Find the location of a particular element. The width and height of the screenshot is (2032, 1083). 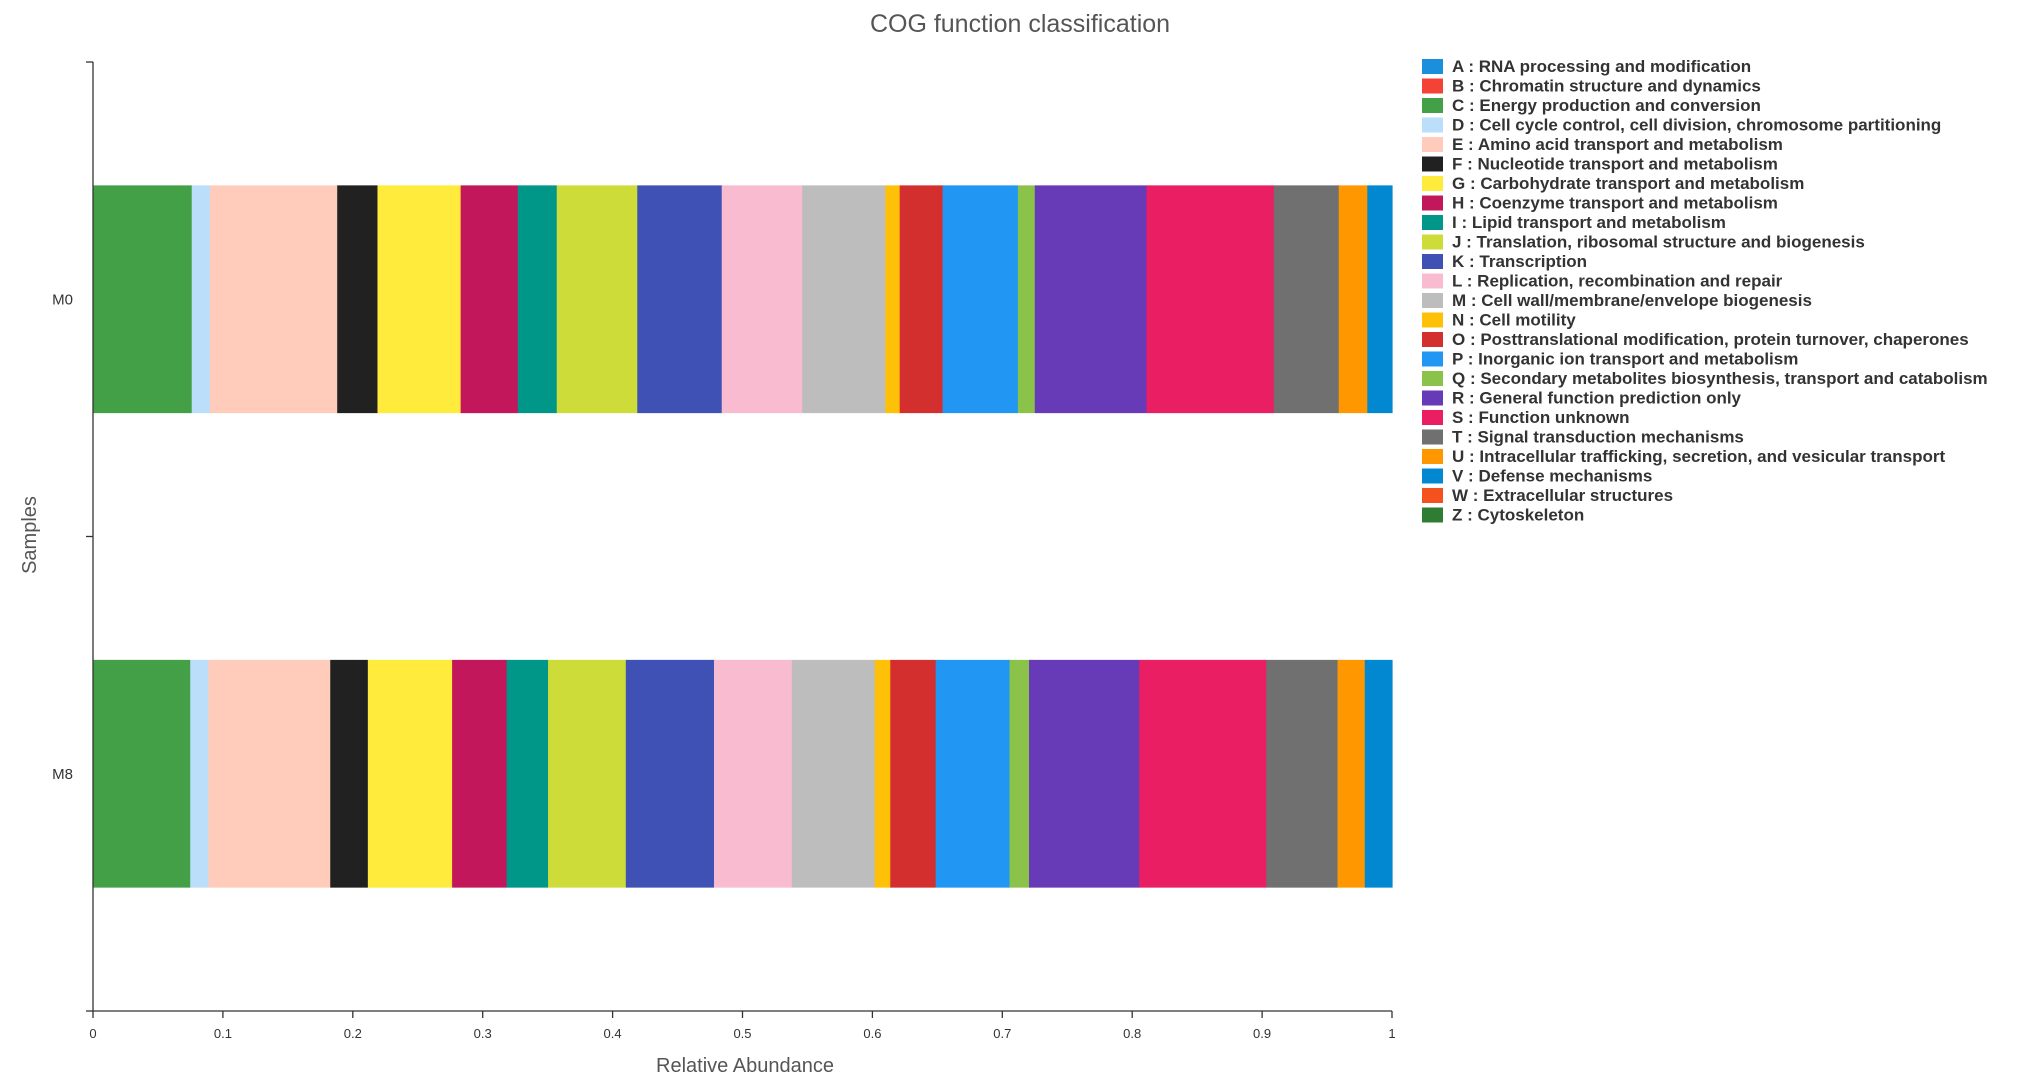

legend-label-b: B : Chromatin structure and dynamics is located at coordinates (1606, 86).